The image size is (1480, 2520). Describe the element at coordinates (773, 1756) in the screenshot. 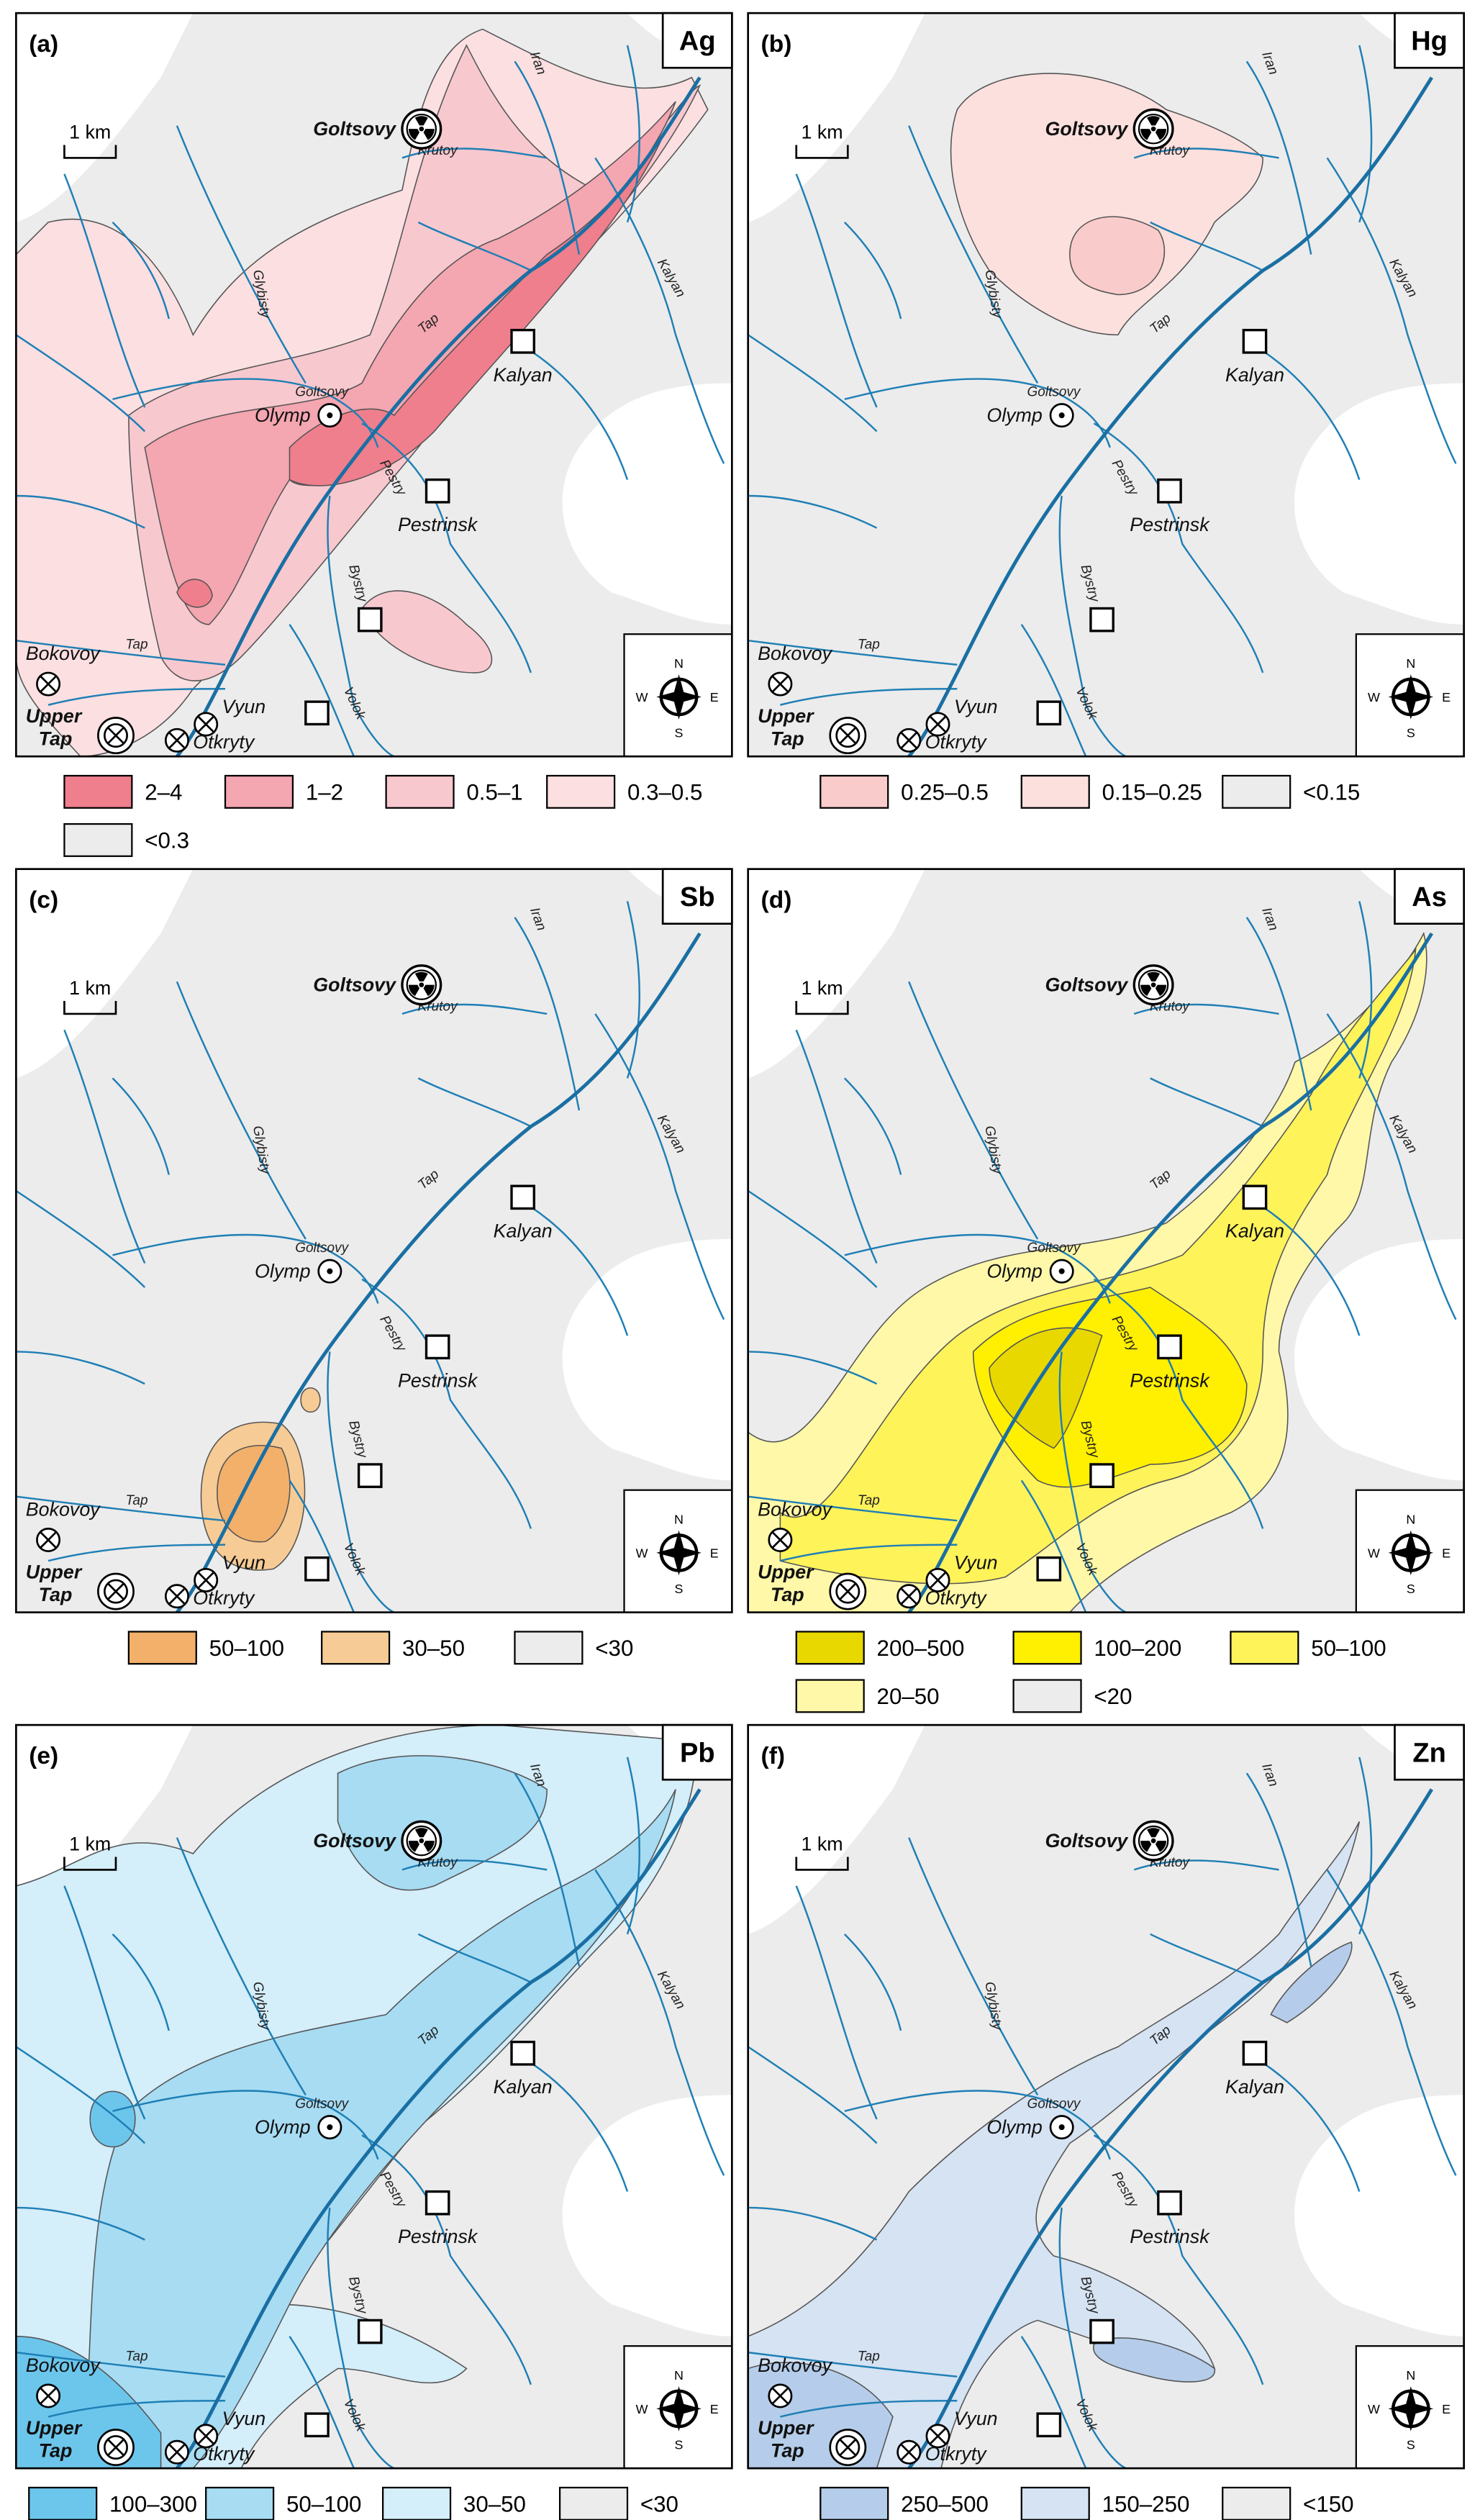

I see `panel-label: (f)` at that location.